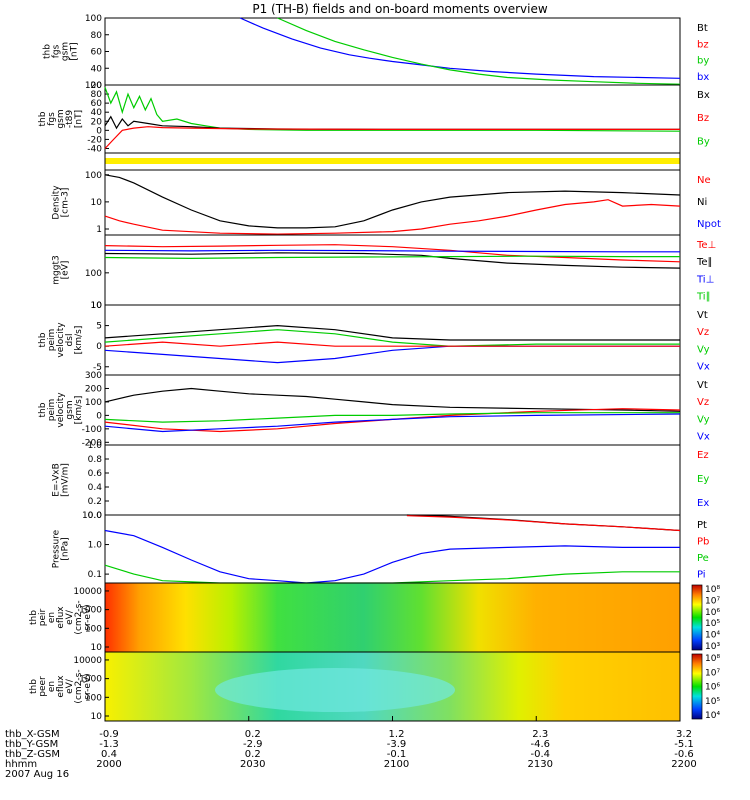  Describe the element at coordinates (392, 617) in the screenshot. I see `spectrogram-fill` at that location.